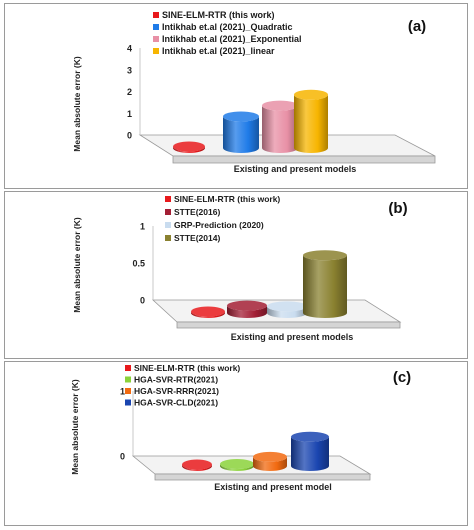 This screenshot has width=474, height=530. I want to click on chart-c-legend-label: SINE-ELM-RTR (this work), so click(187, 368).